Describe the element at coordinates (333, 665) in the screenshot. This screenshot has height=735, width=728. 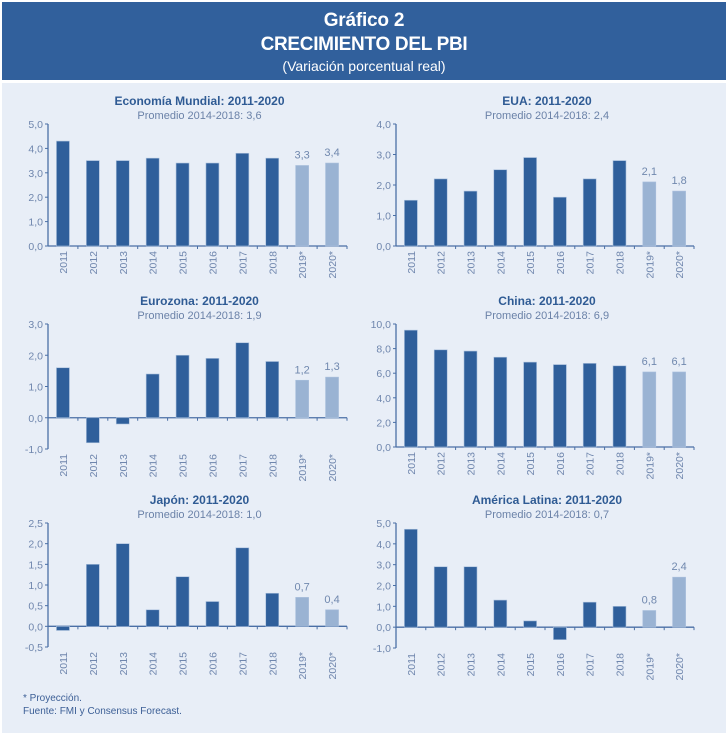
I see `x-tick-label: 2020*` at that location.